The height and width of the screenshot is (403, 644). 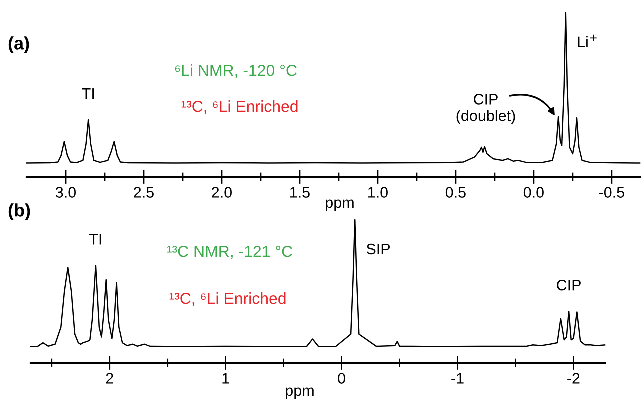 I want to click on annotation: Li$^{+}$, so click(x=587, y=41).